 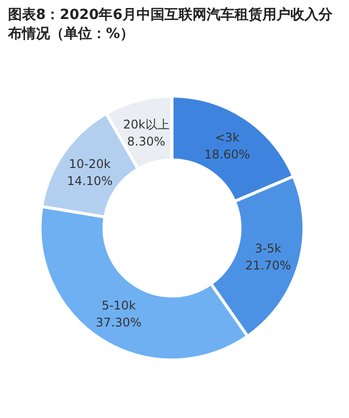 What do you see at coordinates (268, 265) in the screenshot?
I see `data-label: 21.70%` at bounding box center [268, 265].